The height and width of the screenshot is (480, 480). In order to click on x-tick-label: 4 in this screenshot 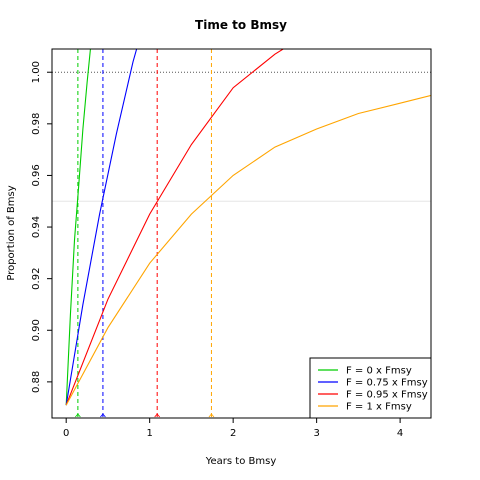, I will do `click(400, 433)`.